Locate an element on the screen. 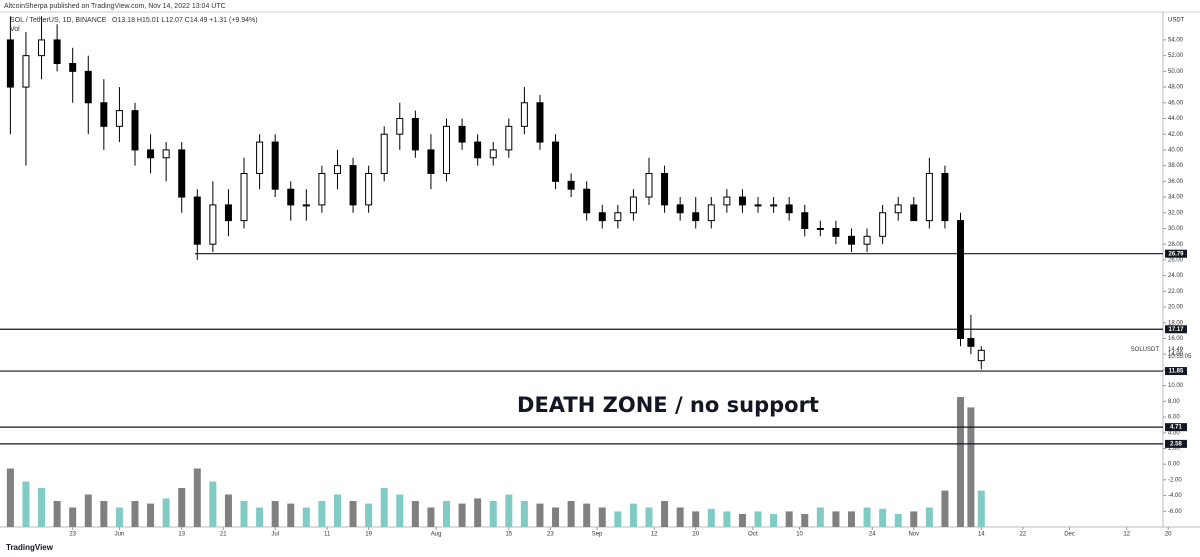  x-tick-label: Jul is located at coordinates (275, 535).